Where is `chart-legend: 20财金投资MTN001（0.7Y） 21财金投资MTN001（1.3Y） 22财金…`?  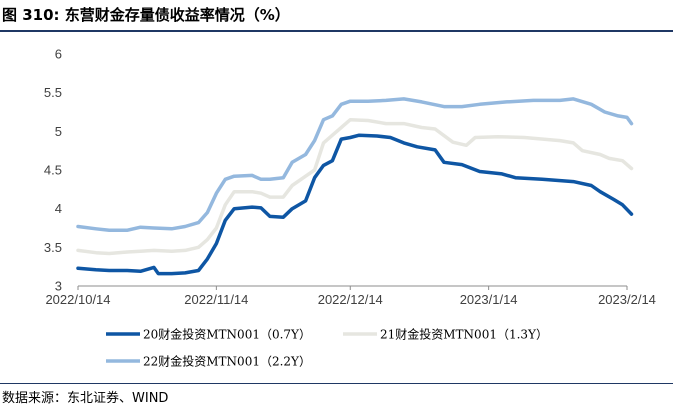 chart-legend: 20财金投资MTN001（0.7Y） 21财金投资MTN001（1.3Y） 22财金… is located at coordinates (327, 348).